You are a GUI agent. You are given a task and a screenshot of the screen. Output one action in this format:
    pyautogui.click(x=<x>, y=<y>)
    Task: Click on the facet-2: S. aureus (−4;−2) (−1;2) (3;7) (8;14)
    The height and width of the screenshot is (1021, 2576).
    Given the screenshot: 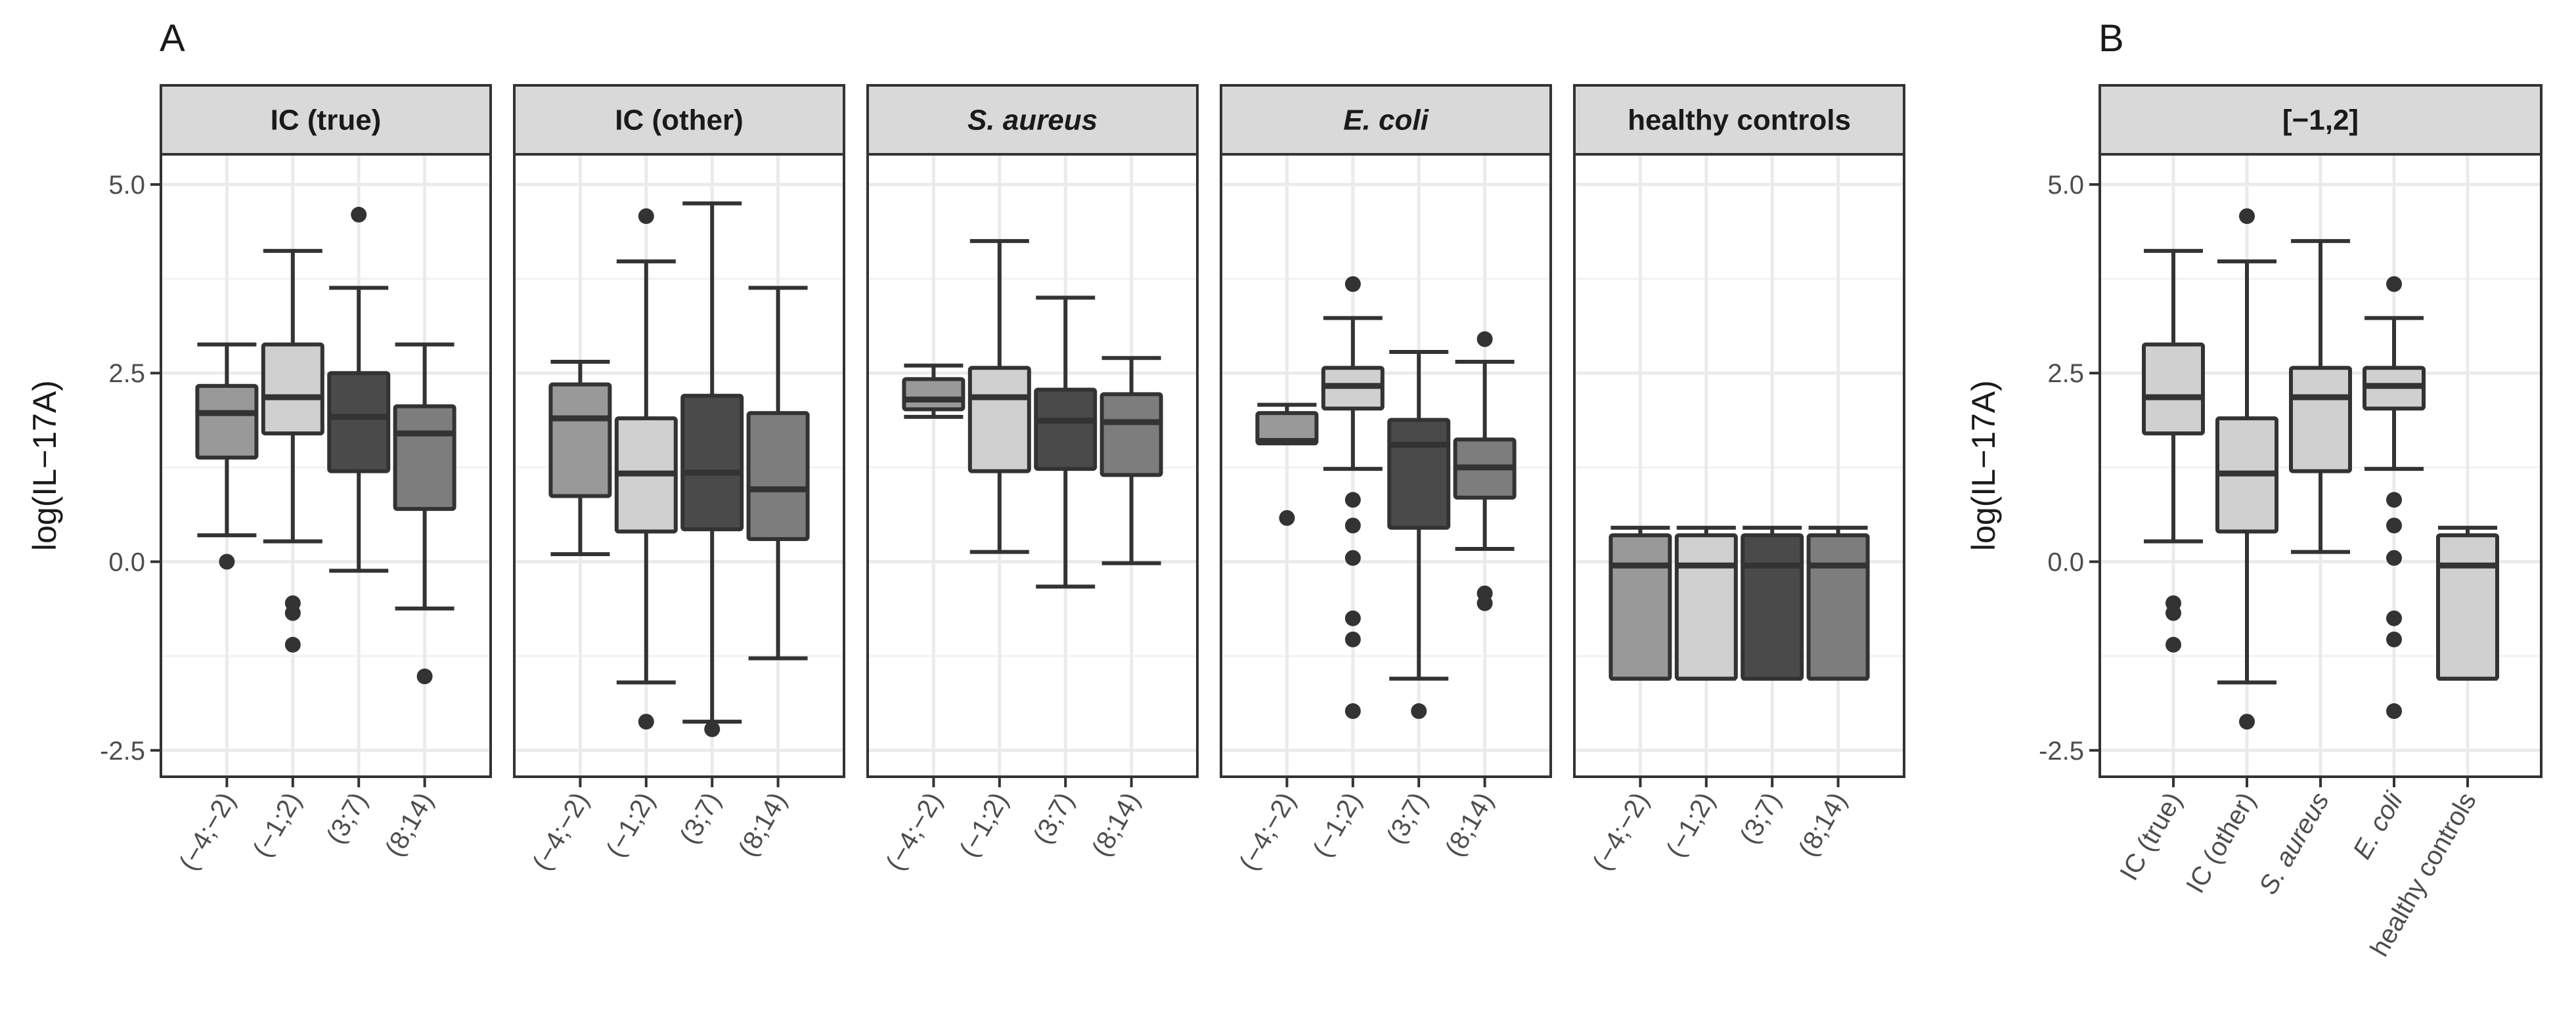 What is the action you would take?
    pyautogui.click(x=1032, y=480)
    